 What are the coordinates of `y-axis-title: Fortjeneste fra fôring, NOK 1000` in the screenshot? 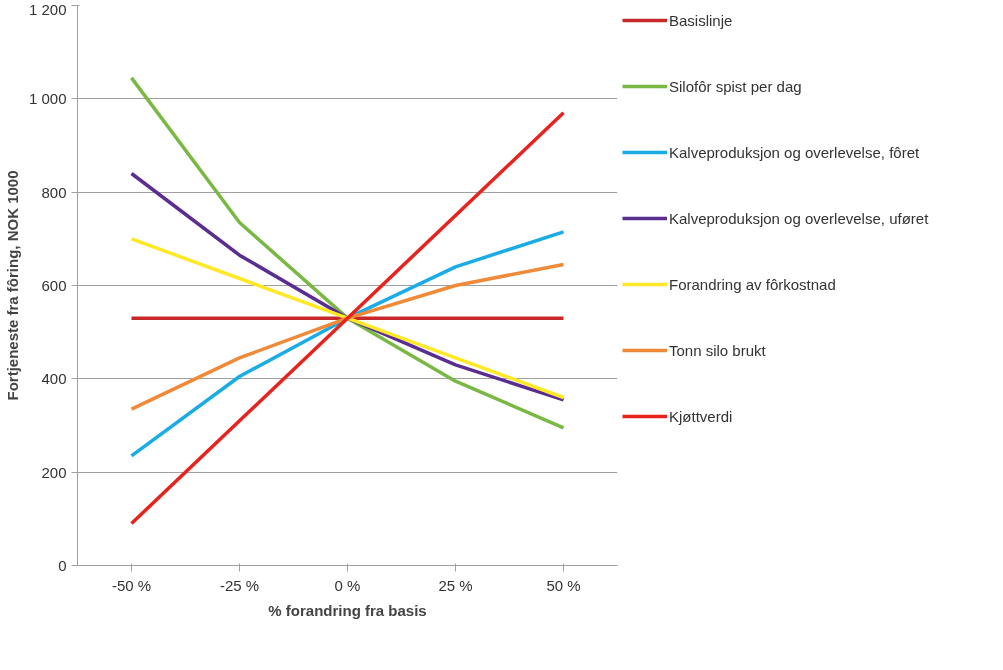 It's located at (12, 285).